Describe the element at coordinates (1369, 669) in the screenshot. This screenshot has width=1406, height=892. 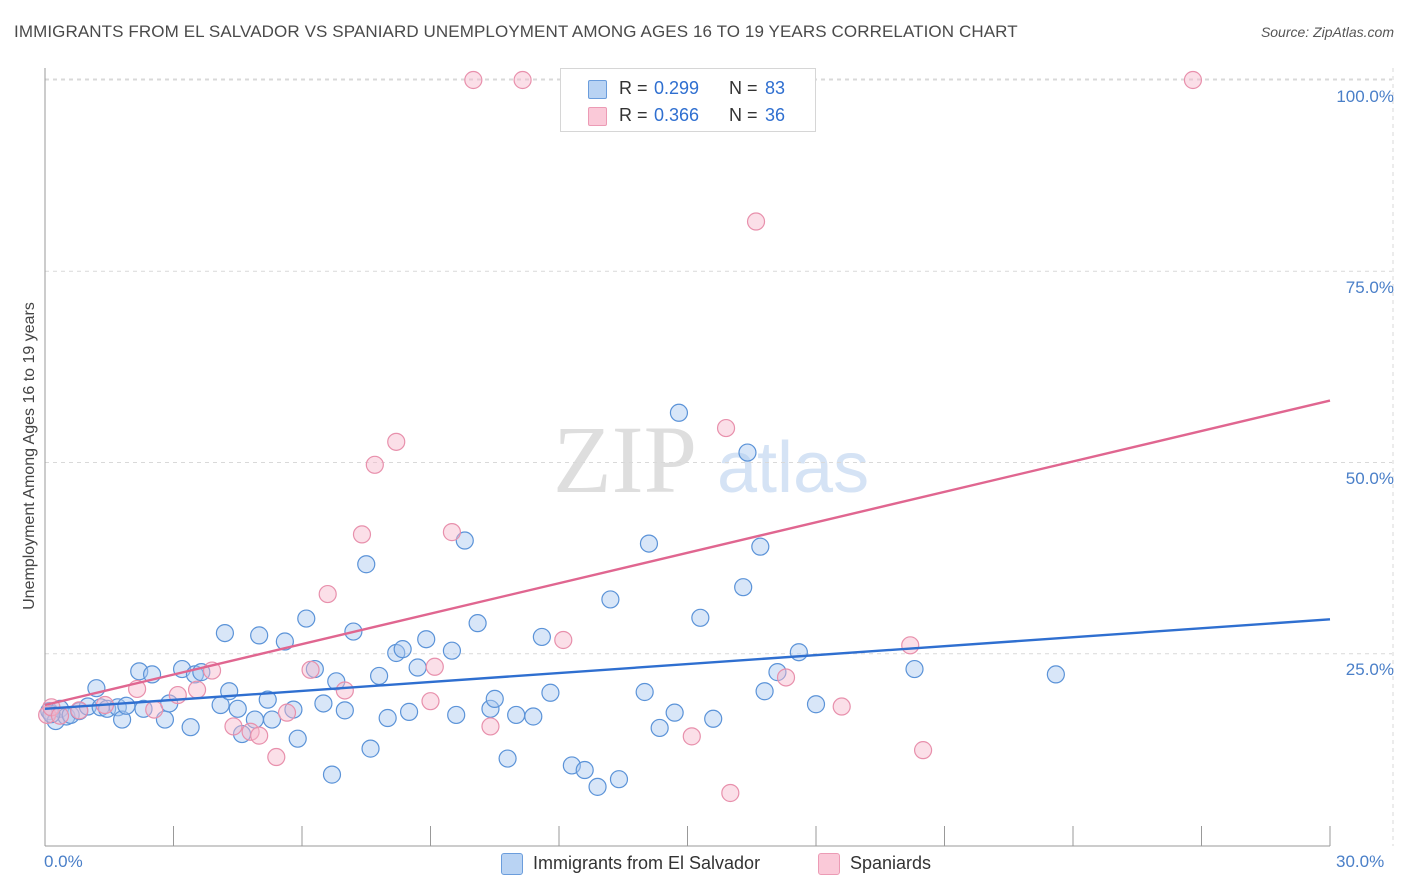
I see `y-tick-25: 25.0%` at that location.